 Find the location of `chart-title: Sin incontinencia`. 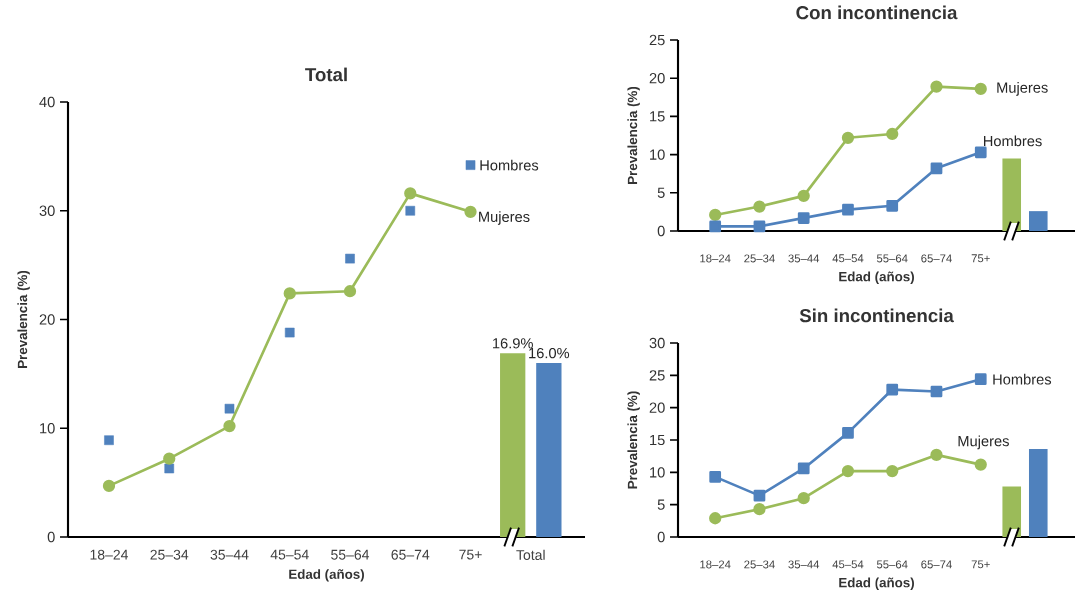

chart-title: Sin incontinencia is located at coordinates (876, 315).